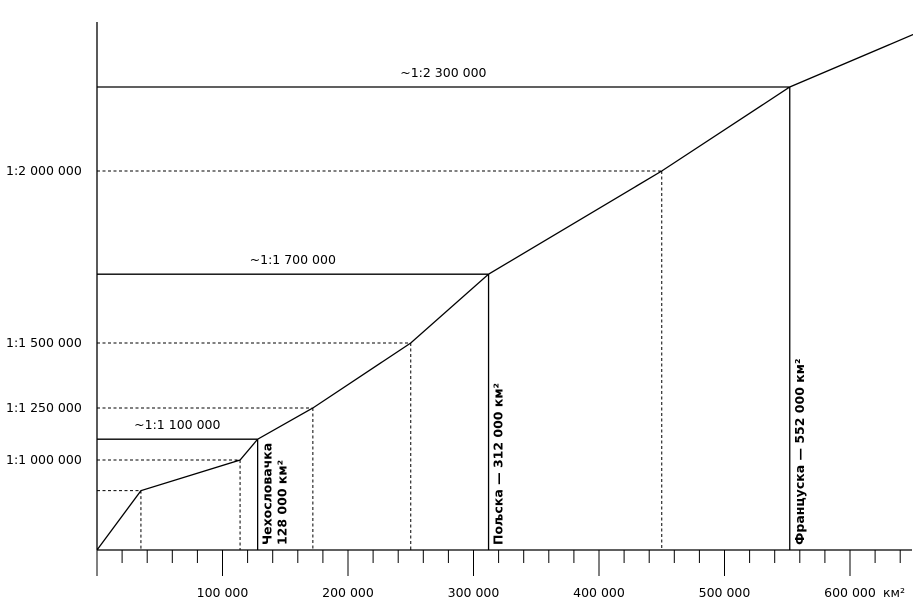  What do you see at coordinates (177, 424) in the screenshot?
I see `country-scale-label-0: ~1:1 100 000` at bounding box center [177, 424].